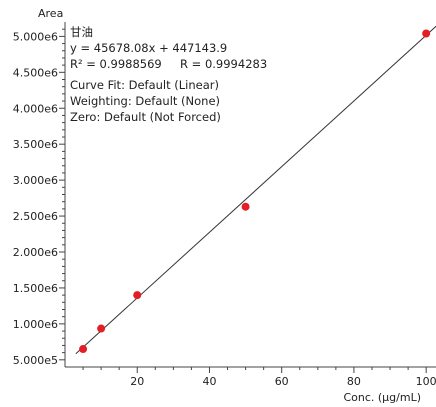  Describe the element at coordinates (35, 180) in the screenshot. I see `y-tick-label: 3.000e6` at that location.